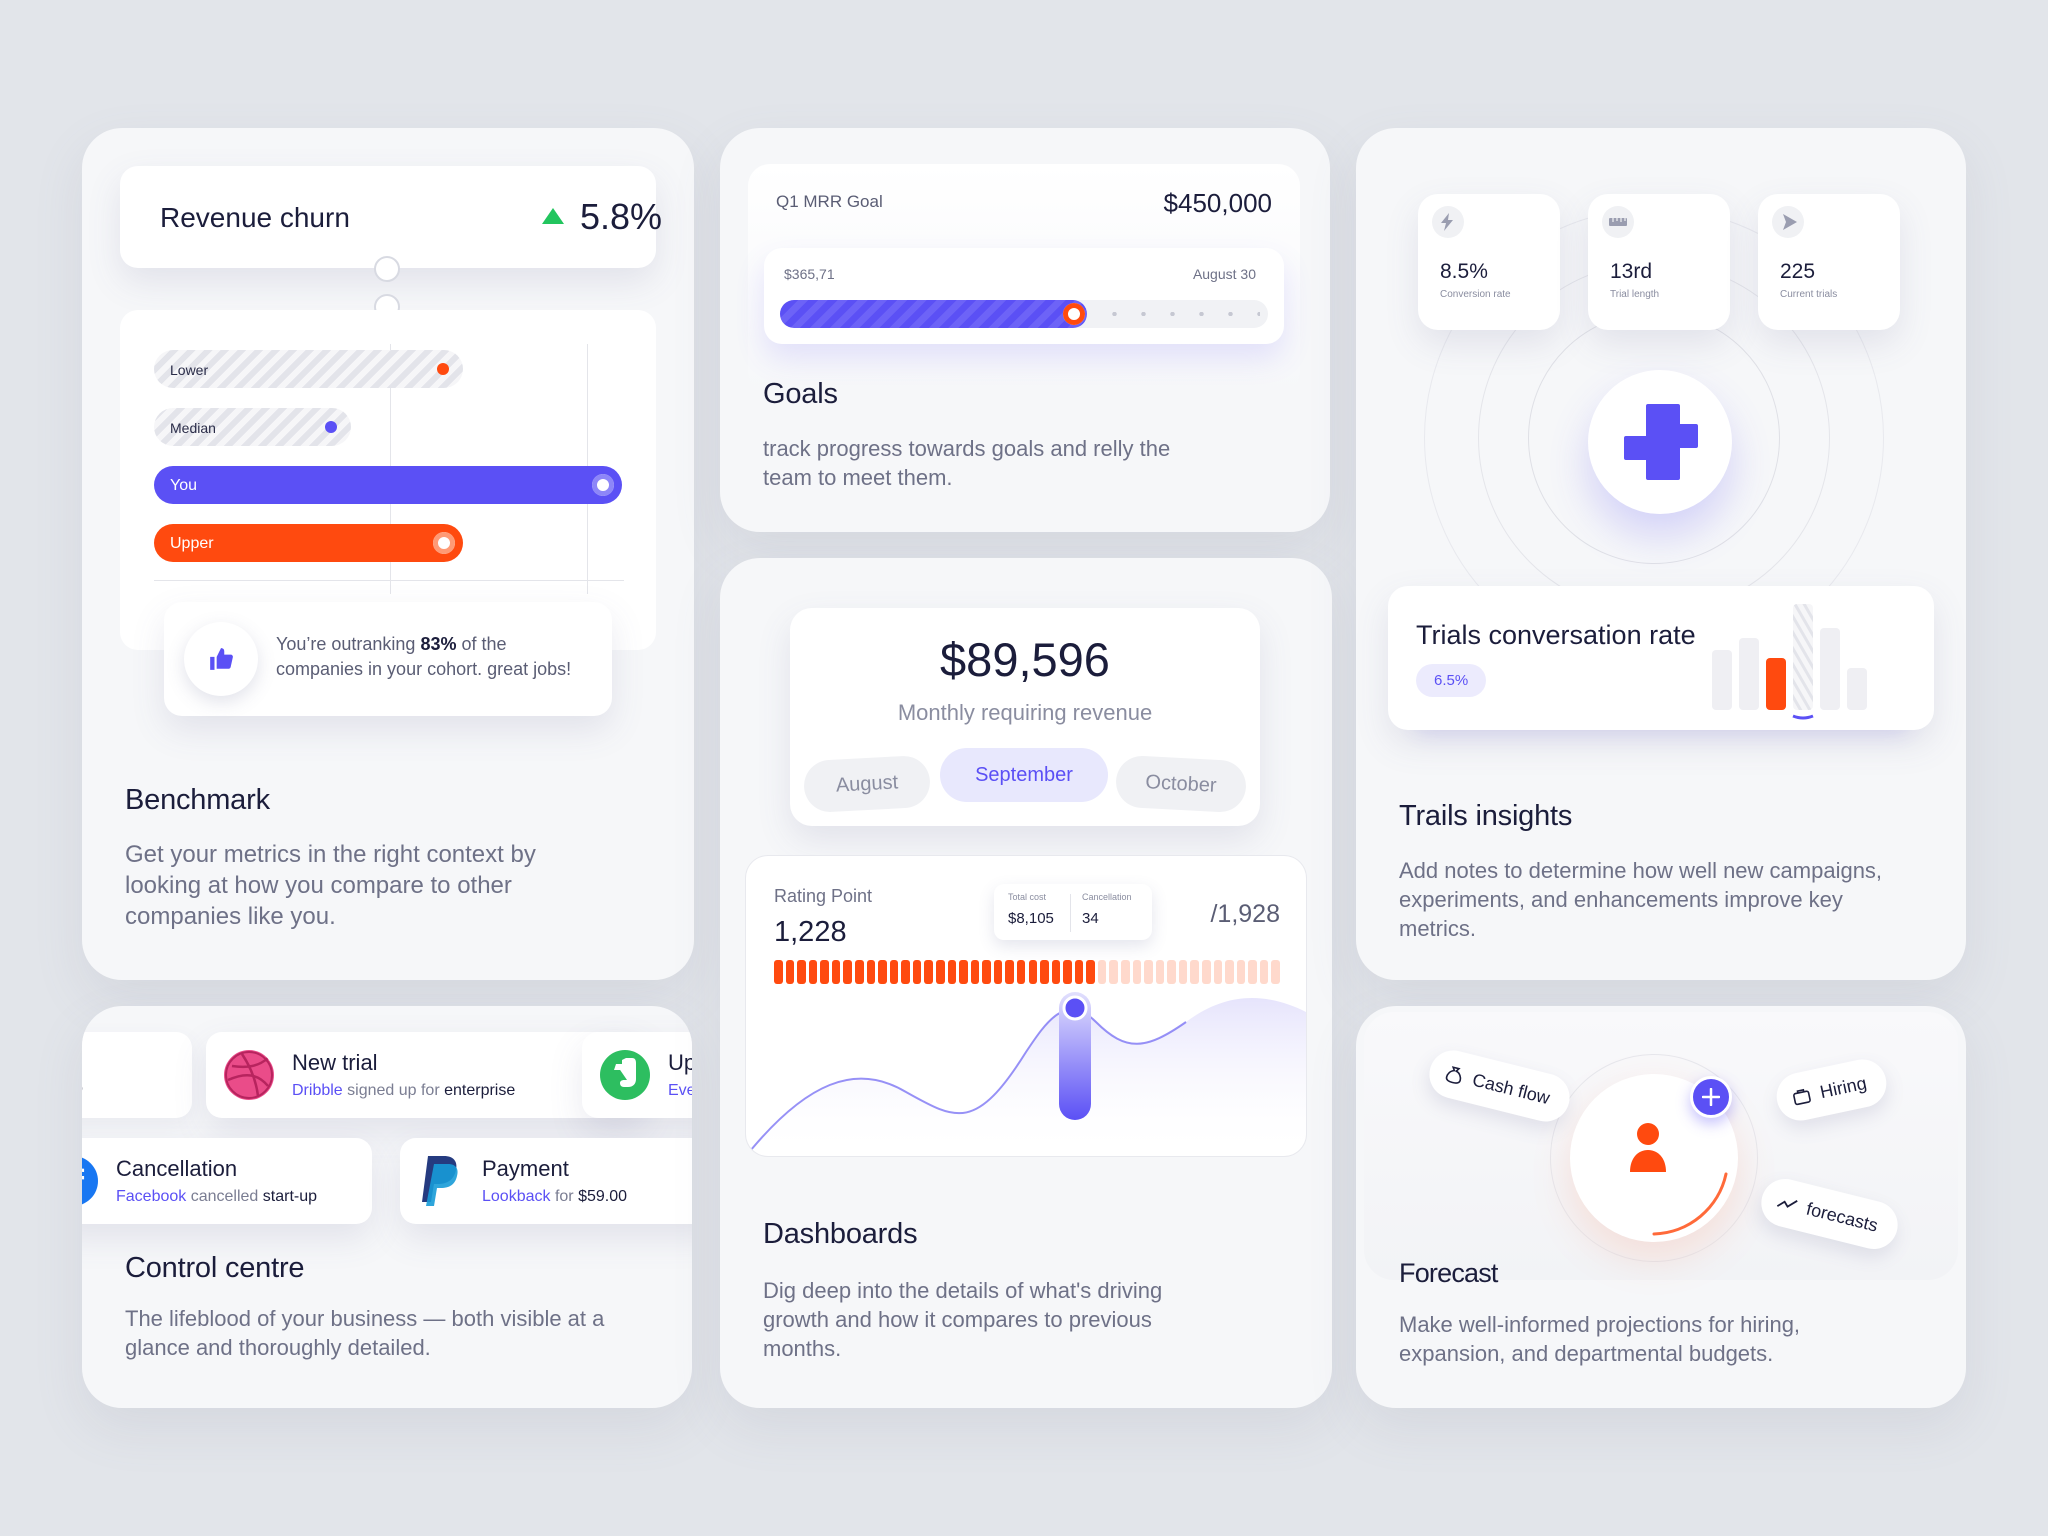 This screenshot has height=1536, width=2048. I want to click on money-bag-icon, so click(1453, 1075).